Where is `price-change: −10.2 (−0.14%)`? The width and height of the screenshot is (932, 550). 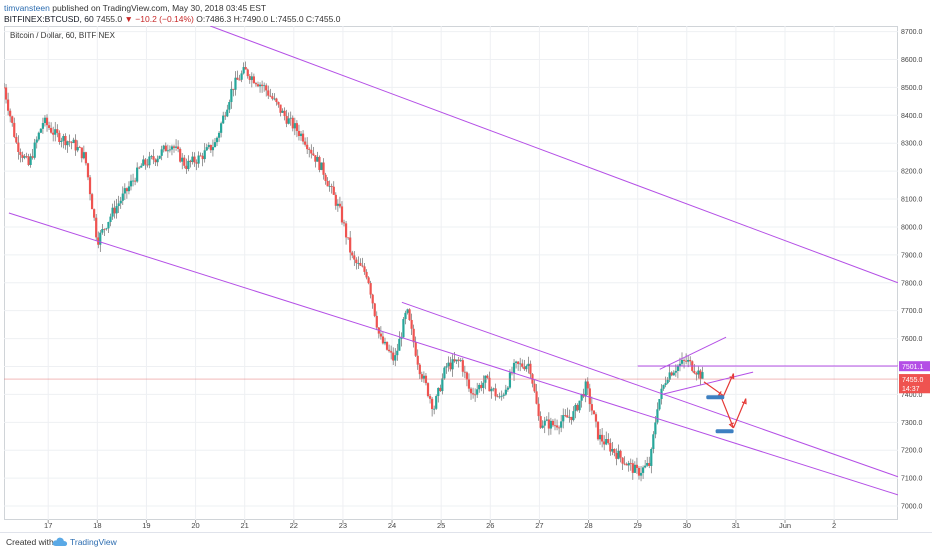 price-change: −10.2 (−0.14%) is located at coordinates (164, 19).